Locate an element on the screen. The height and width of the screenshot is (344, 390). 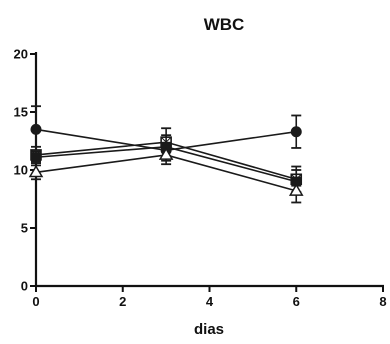
y-tick-label: 10 is located at coordinates (21, 170).